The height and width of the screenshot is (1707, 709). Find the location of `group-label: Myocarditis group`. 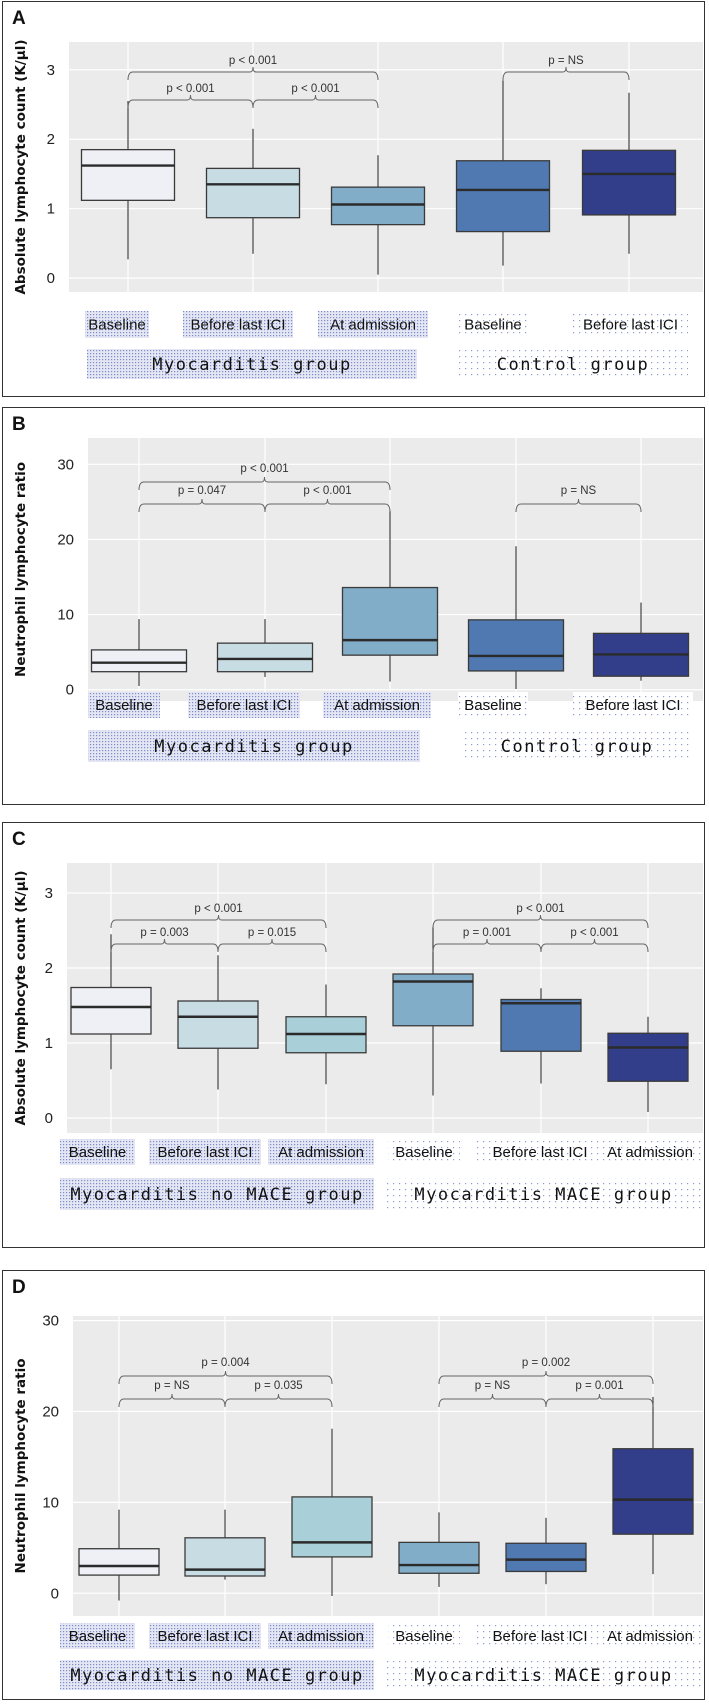

group-label: Myocarditis group is located at coordinates (252, 365).